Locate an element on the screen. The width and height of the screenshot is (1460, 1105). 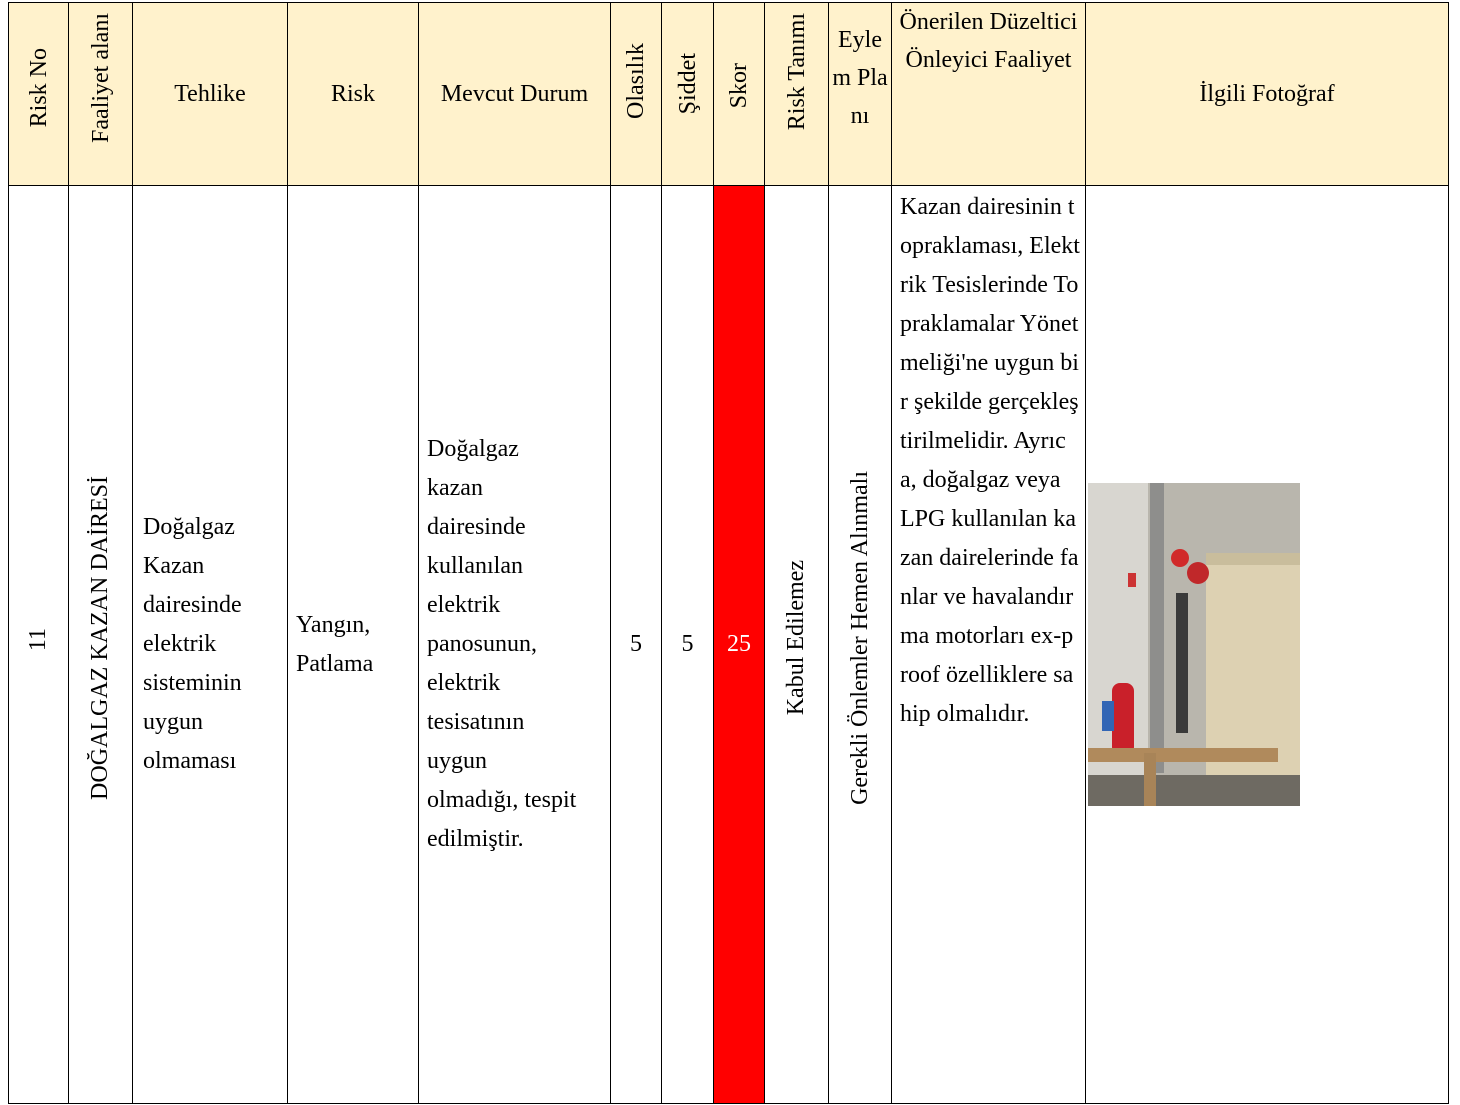
header-cell: Şiddet is located at coordinates (687, 94).